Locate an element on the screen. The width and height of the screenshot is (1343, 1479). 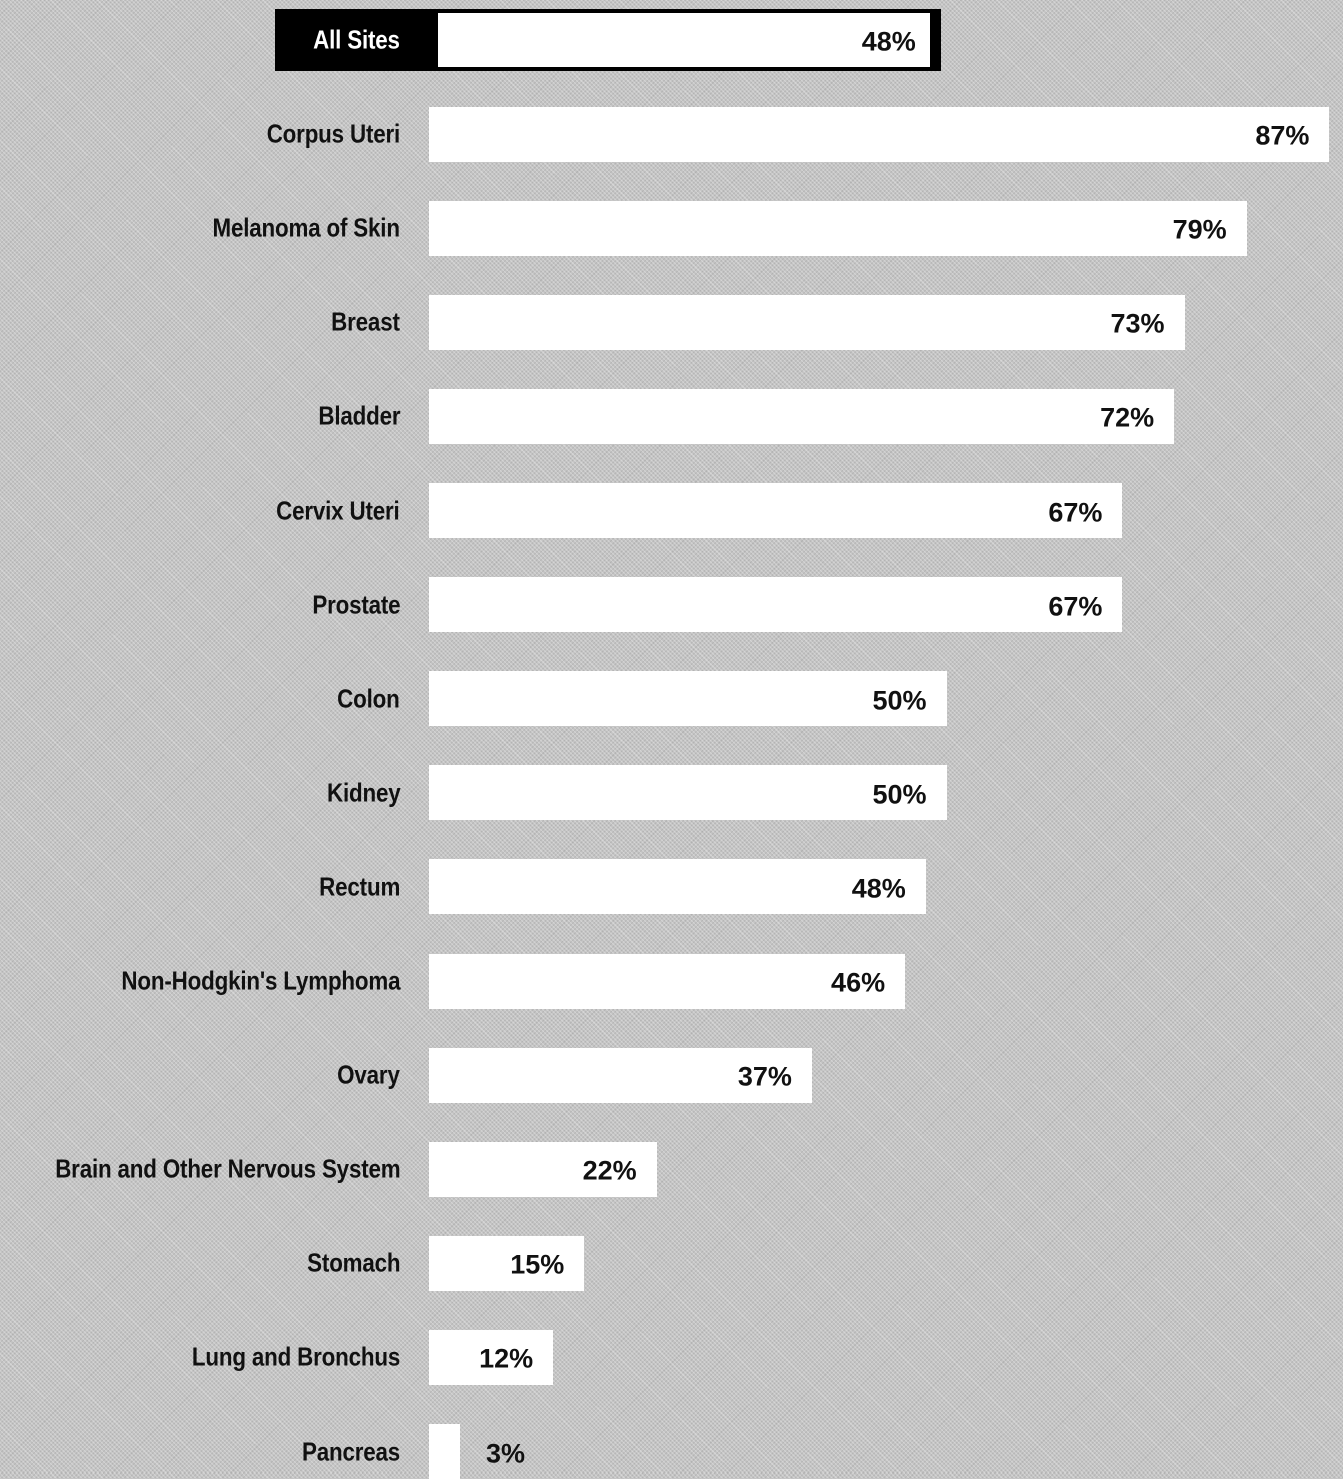
category-label-cervix-uteri: Cervix Uteri is located at coordinates (338, 510).